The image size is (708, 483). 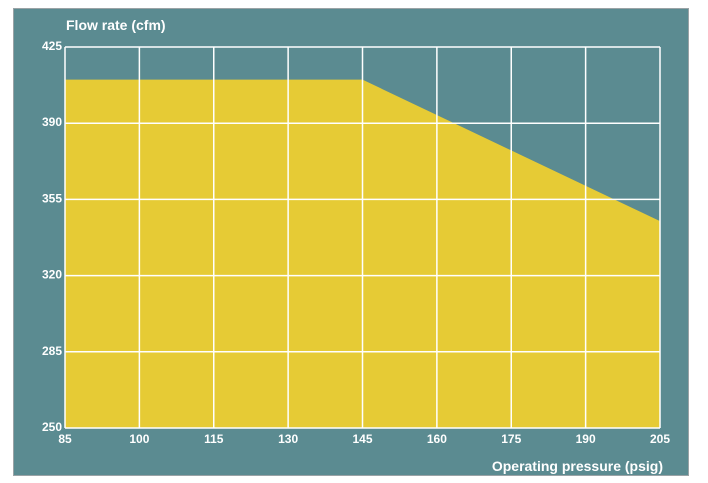 I want to click on x-tick-label: 115, so click(x=214, y=439).